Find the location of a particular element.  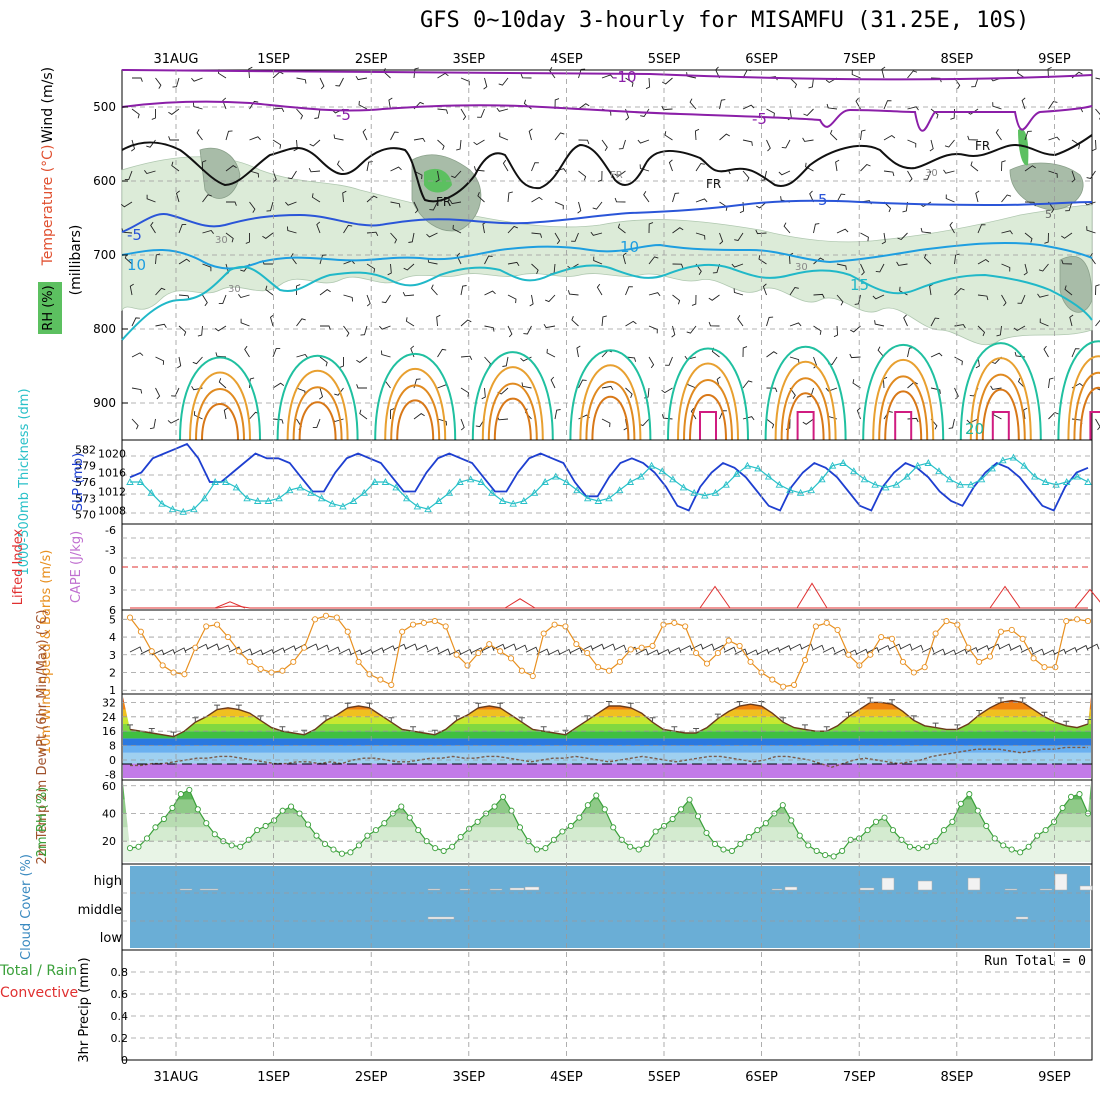

contour-label: FR is located at coordinates (443, 202).